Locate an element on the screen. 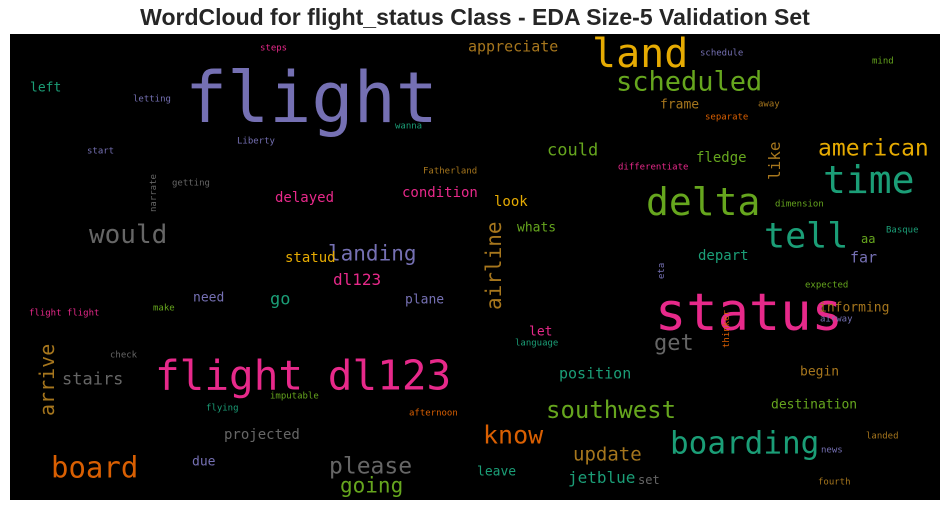  word-far: far is located at coordinates (864, 257).